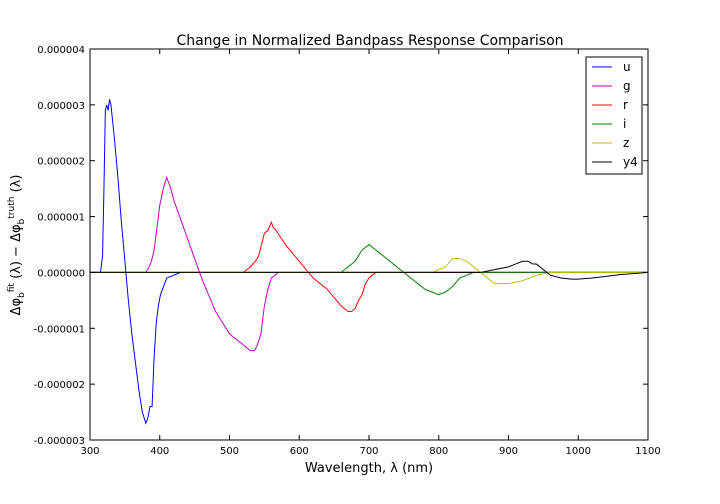 This screenshot has width=720, height=504. I want to click on legend-label-z: z, so click(626, 143).